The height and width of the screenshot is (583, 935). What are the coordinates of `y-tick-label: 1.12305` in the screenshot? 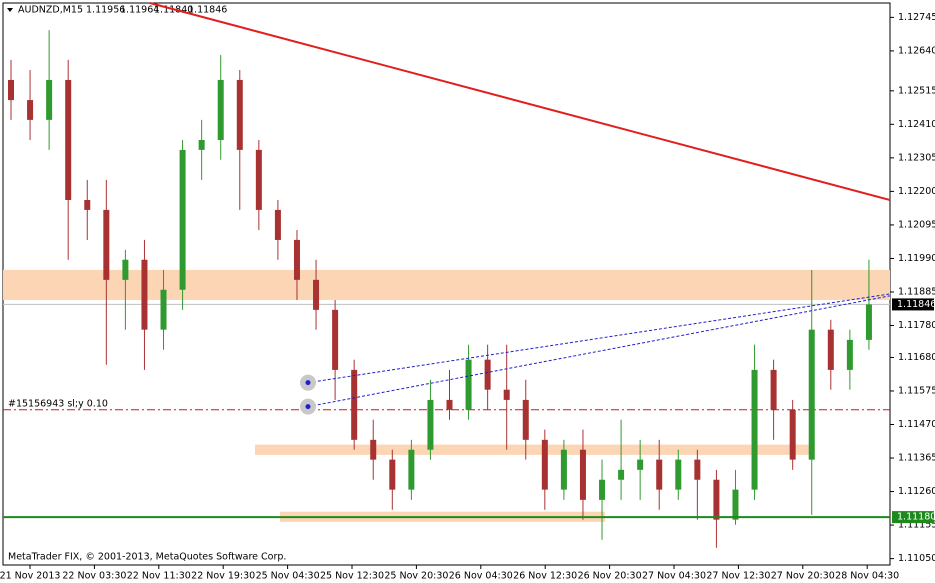 It's located at (916, 157).